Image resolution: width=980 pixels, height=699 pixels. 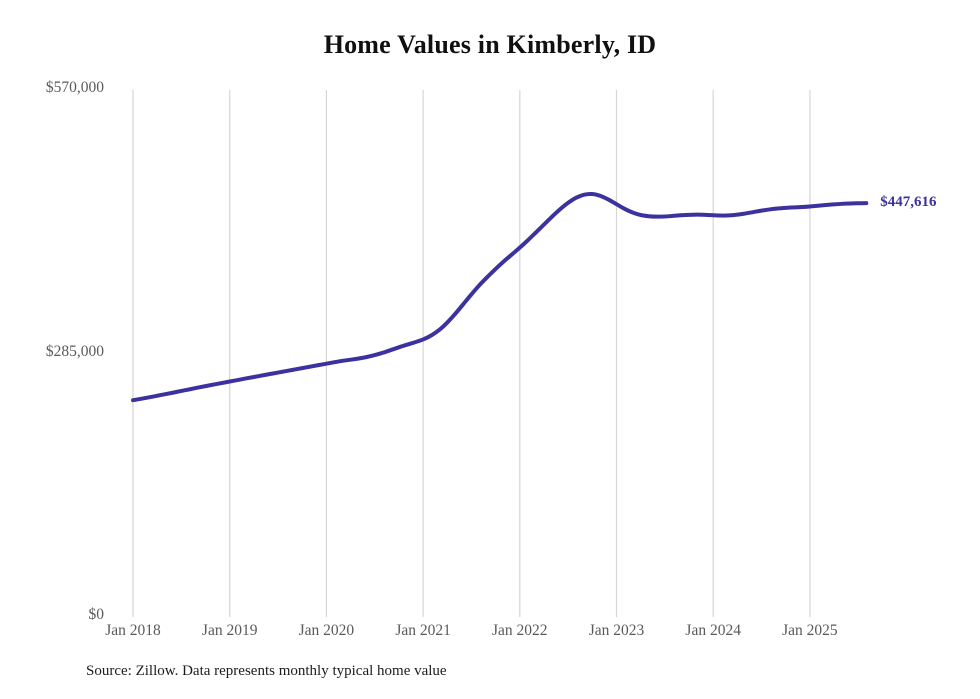 I want to click on y-axis-tick-label: $570,000, so click(x=74, y=87).